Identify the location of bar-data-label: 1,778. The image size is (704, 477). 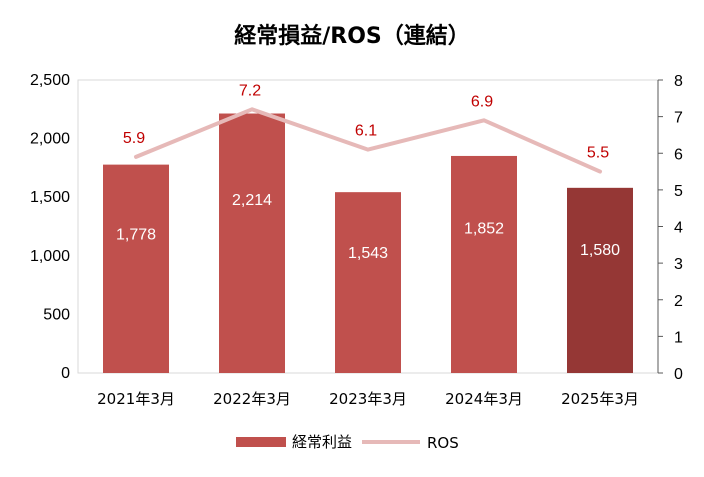
(136, 234).